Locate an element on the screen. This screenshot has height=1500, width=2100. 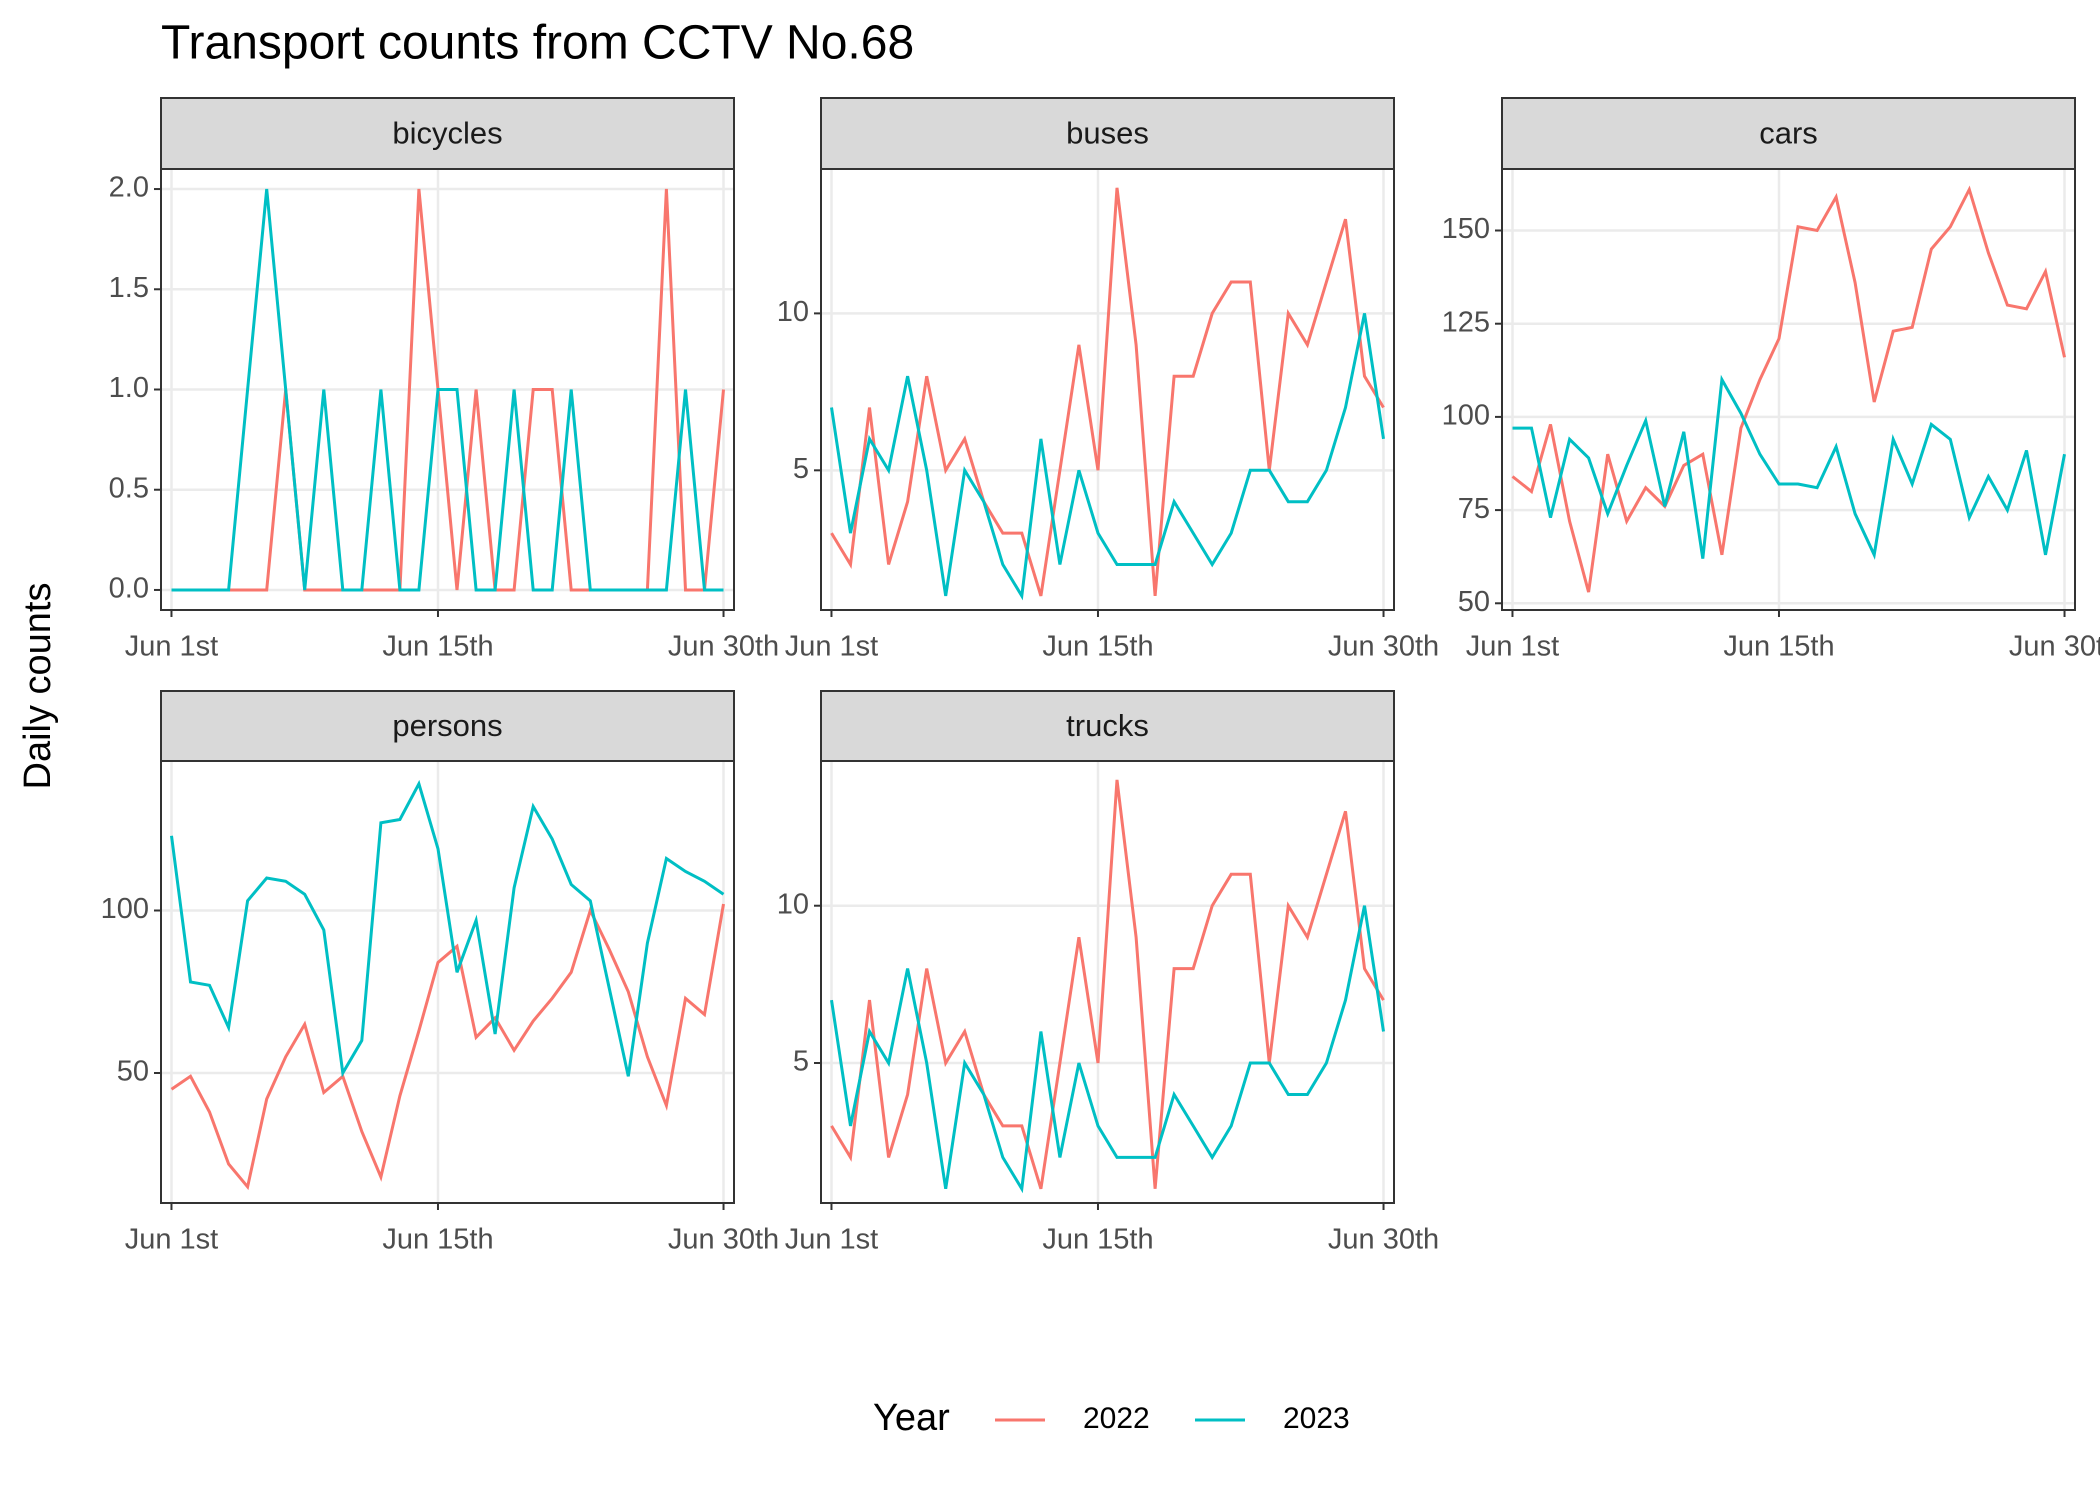
strip-label: trucks is located at coordinates (1107, 725).